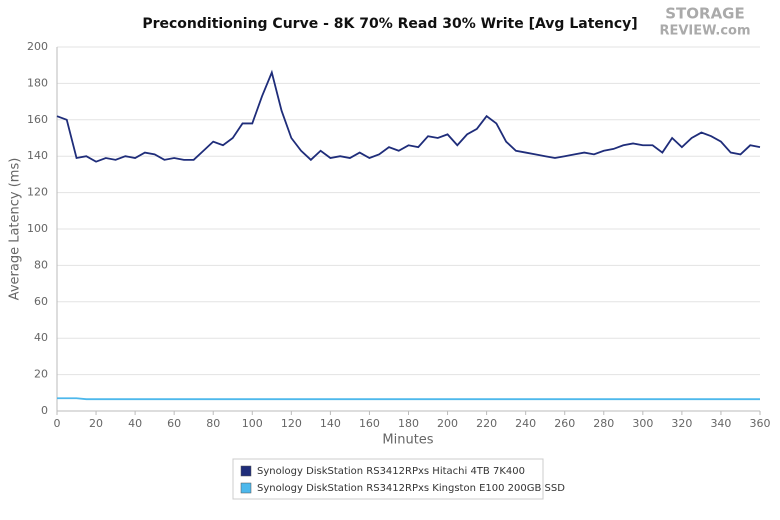 The height and width of the screenshot is (520, 780). What do you see at coordinates (37, 228) in the screenshot?
I see `y-tick-label: 100` at bounding box center [37, 228].